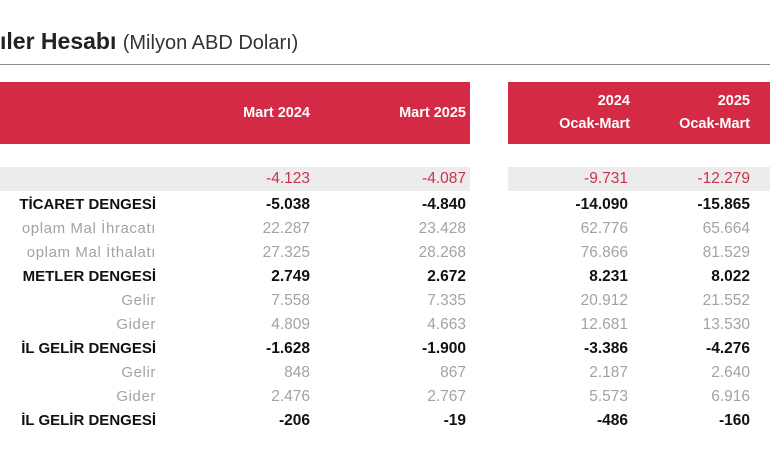 This screenshot has width=770, height=470. Describe the element at coordinates (594, 124) in the screenshot. I see `header-2024-period: Ocak-Mart` at that location.